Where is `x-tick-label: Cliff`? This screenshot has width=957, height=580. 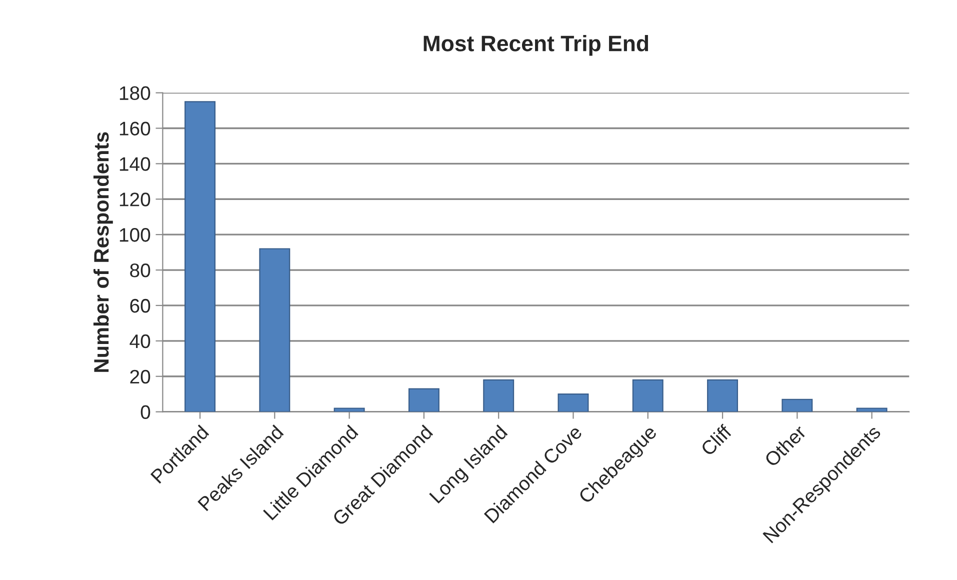 x-tick-label: Cliff is located at coordinates (716, 440).